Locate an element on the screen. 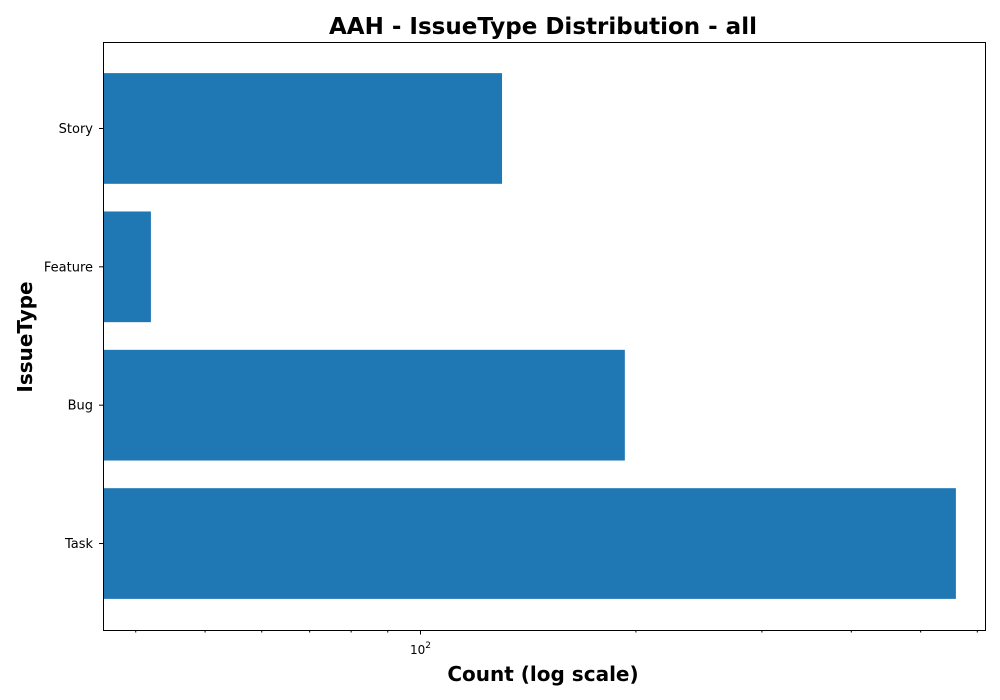 The height and width of the screenshot is (700, 1000). y-tick-label-task: Task is located at coordinates (79, 544).